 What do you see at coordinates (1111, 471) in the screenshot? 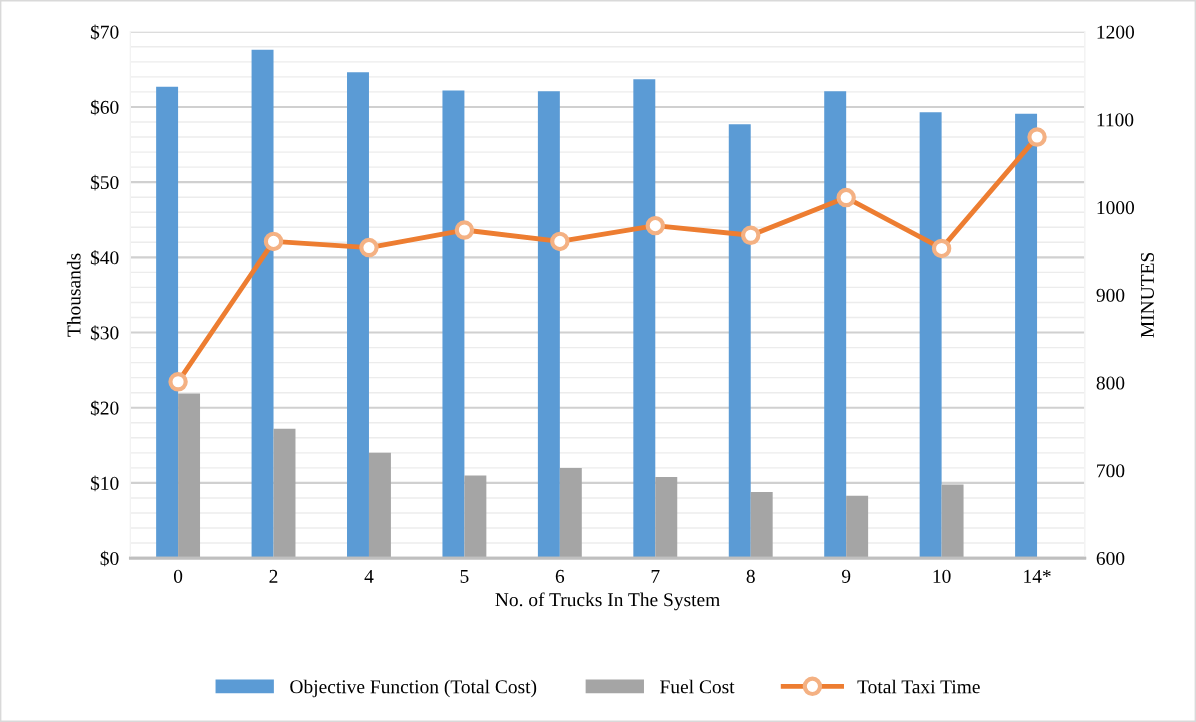
I see `y2-tick-label: 700` at bounding box center [1111, 471].